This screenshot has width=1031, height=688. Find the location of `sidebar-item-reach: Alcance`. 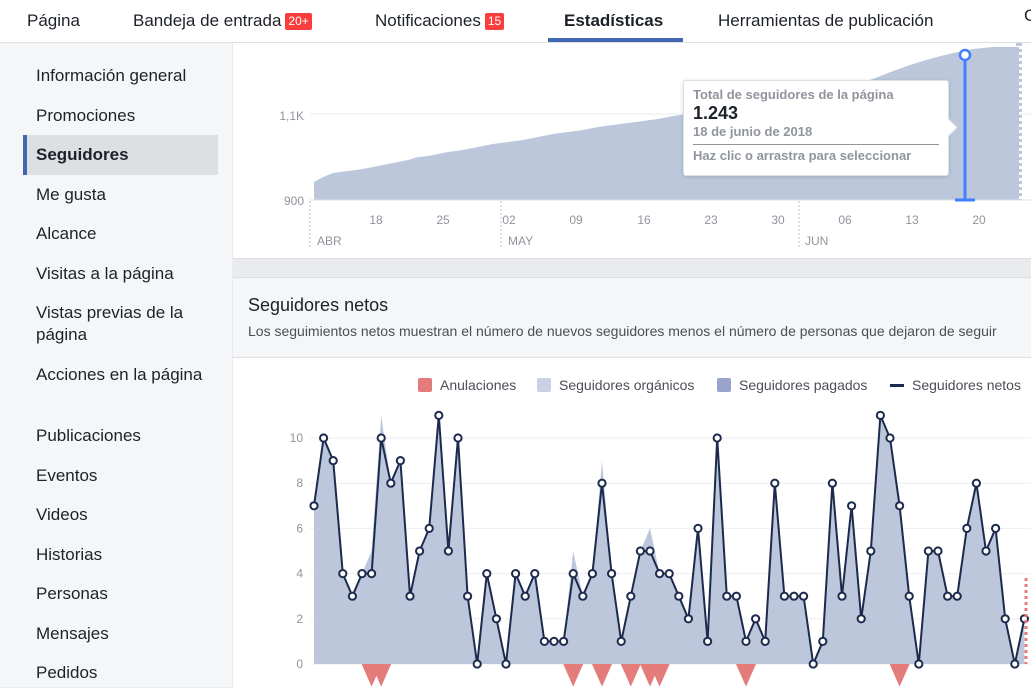

sidebar-item-reach: Alcance is located at coordinates (66, 233).